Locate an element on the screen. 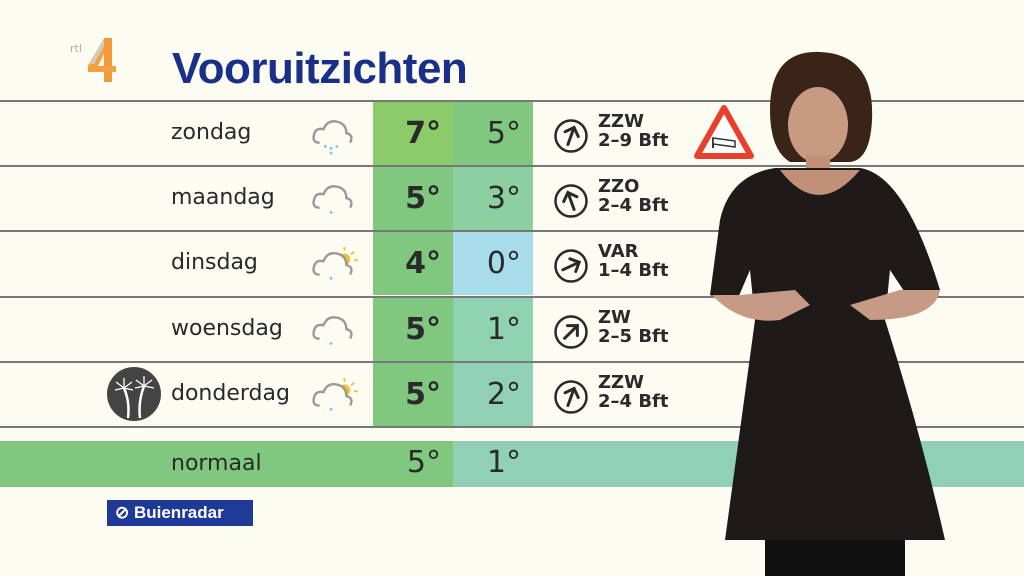 The image size is (1024, 576). svg-text: rtl is located at coordinates (76, 48).